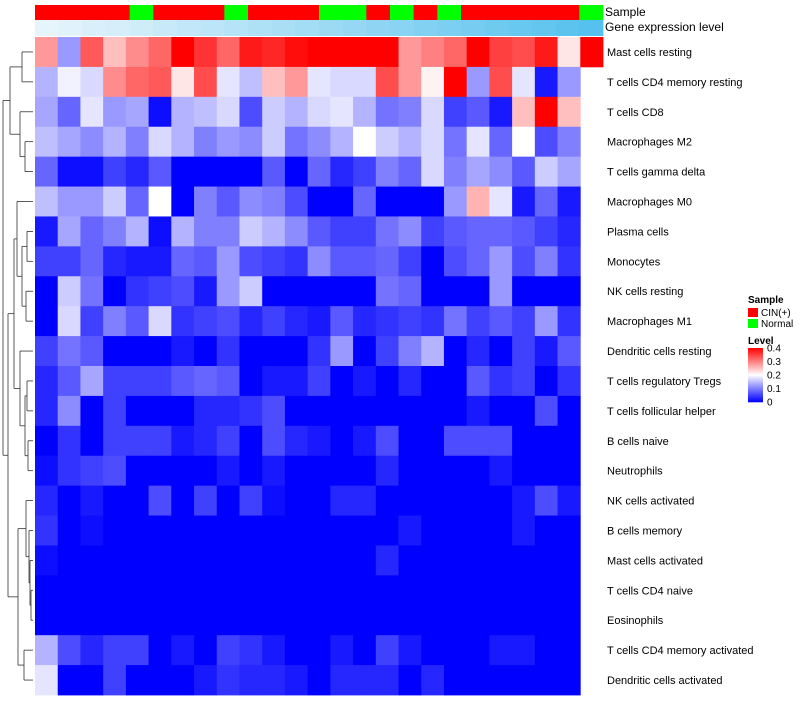 The width and height of the screenshot is (800, 705). What do you see at coordinates (770, 403) in the screenshot?
I see `level-tick-label: 0` at bounding box center [770, 403].